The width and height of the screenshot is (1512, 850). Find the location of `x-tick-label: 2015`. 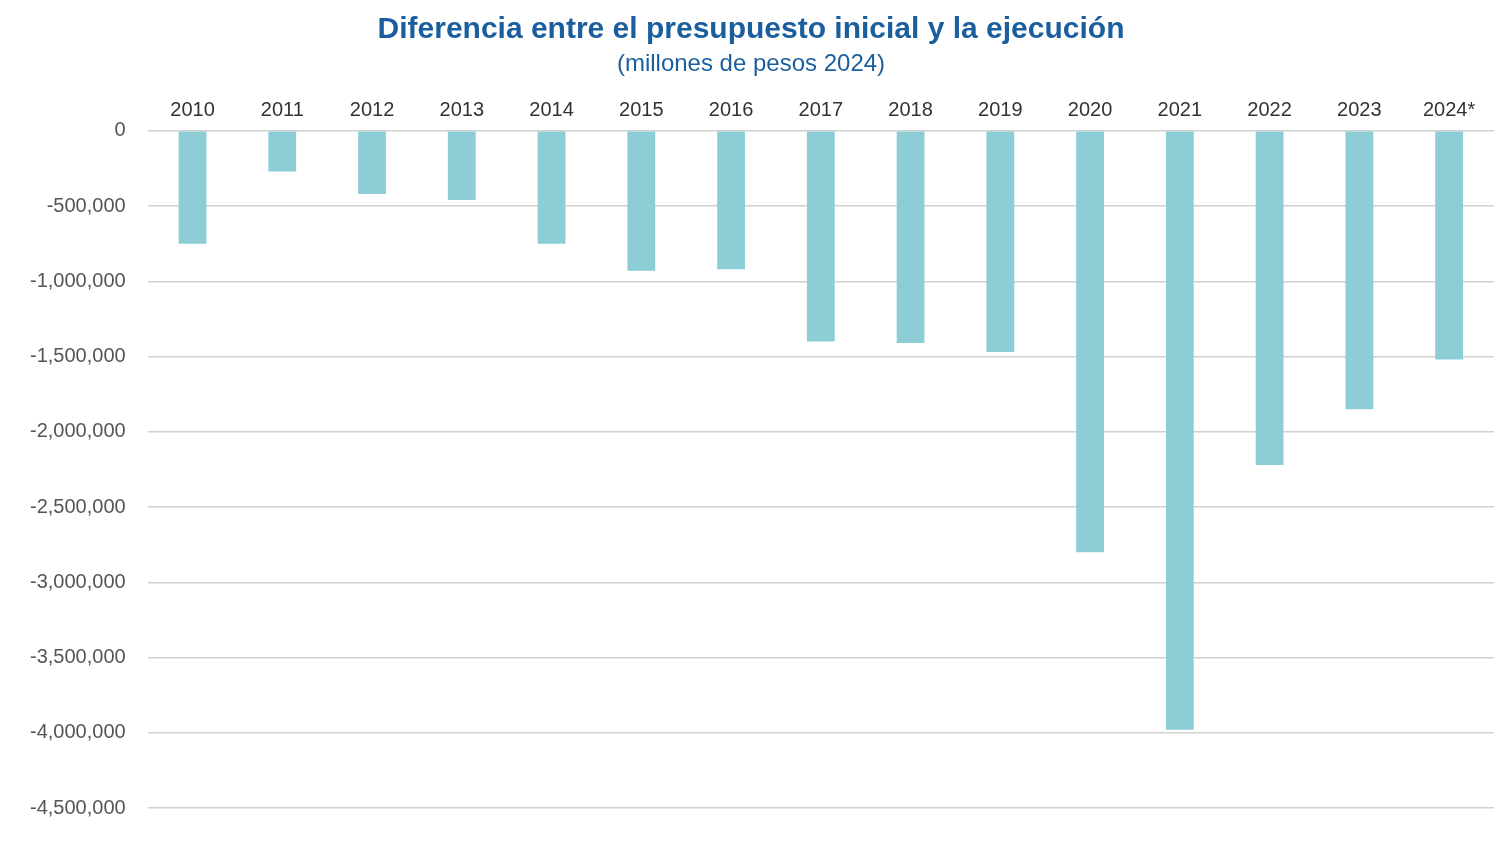

x-tick-label: 2015 is located at coordinates (641, 109).